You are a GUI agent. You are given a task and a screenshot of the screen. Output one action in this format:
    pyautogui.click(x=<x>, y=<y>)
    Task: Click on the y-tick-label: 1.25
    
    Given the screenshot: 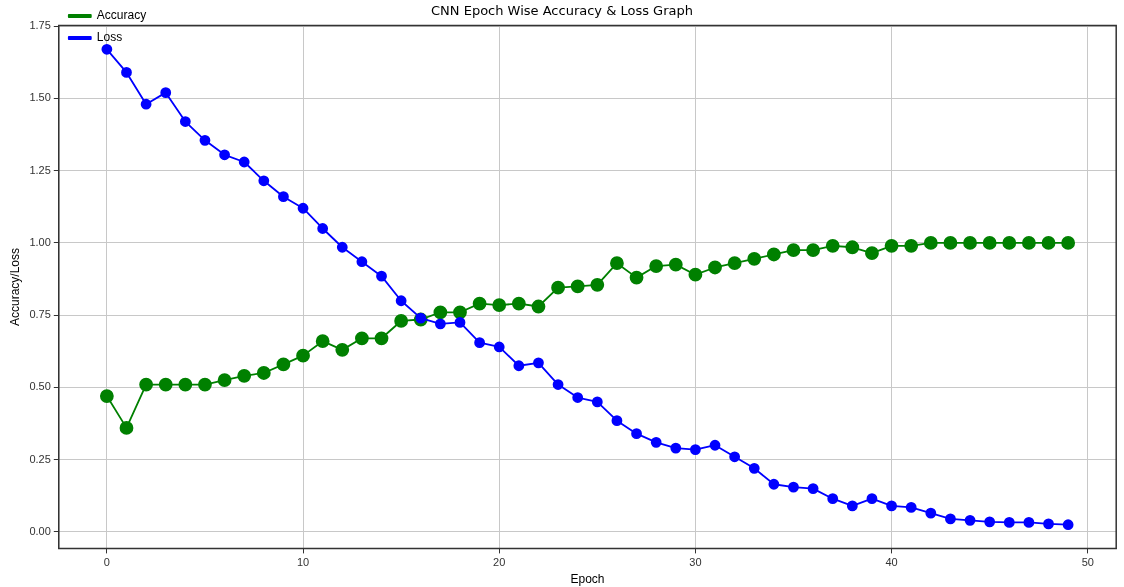 What is the action you would take?
    pyautogui.click(x=40, y=169)
    